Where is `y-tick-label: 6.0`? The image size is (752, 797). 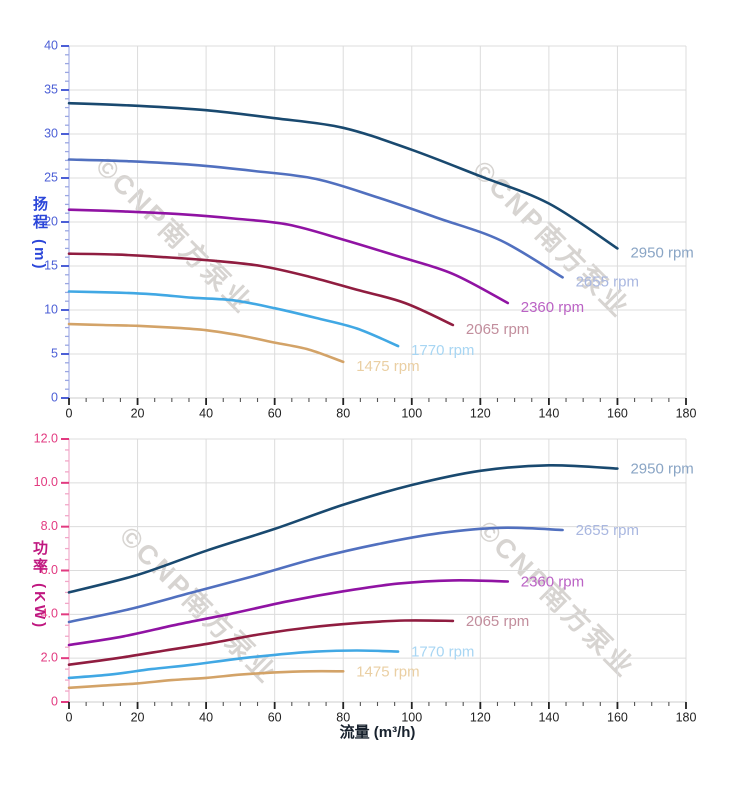 y-tick-label: 6.0 is located at coordinates (49, 570).